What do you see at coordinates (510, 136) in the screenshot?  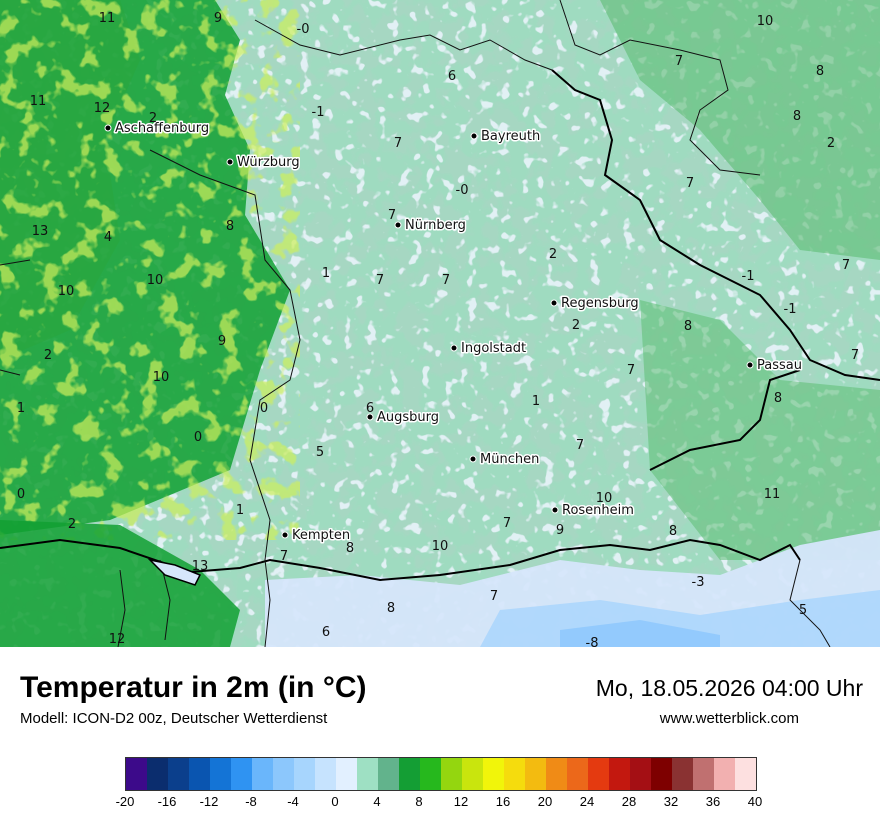 I see `city-label: Bayreuth` at bounding box center [510, 136].